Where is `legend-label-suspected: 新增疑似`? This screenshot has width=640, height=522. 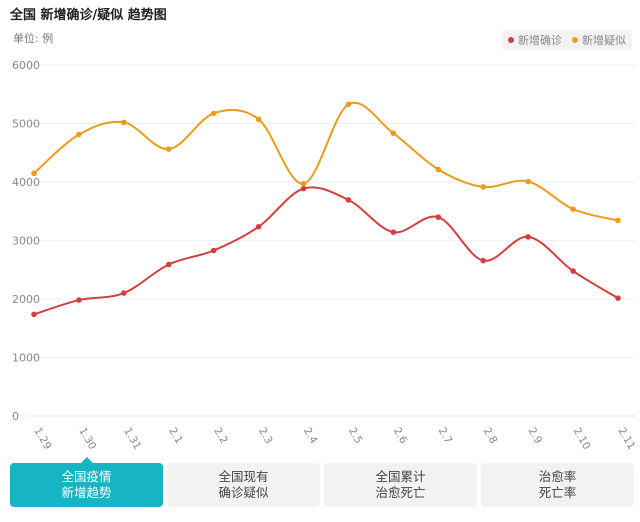
legend-label-suspected: 新增疑似 is located at coordinates (604, 40).